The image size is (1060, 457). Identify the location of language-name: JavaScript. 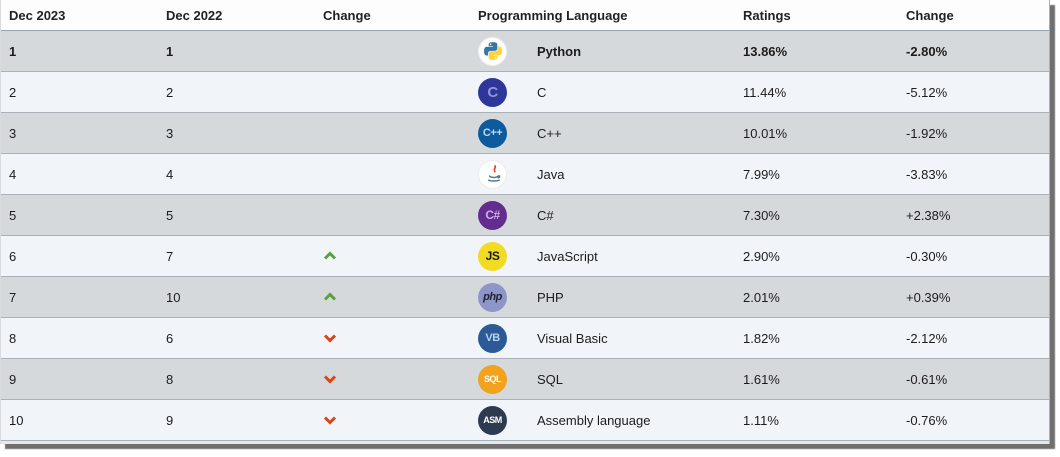
(567, 256).